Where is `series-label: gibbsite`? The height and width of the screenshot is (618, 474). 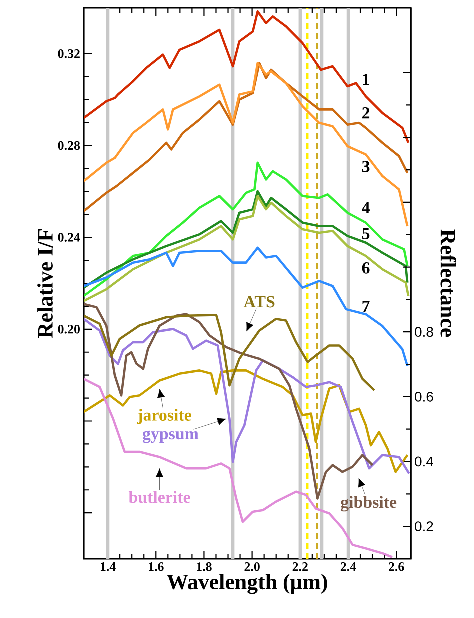
series-label: gibbsite is located at coordinates (369, 504).